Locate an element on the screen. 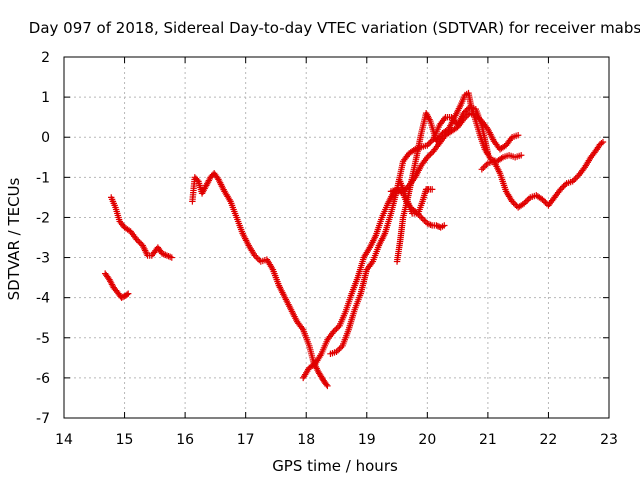 This screenshot has width=640, height=480. y-tick-label: -6 is located at coordinates (43, 379).